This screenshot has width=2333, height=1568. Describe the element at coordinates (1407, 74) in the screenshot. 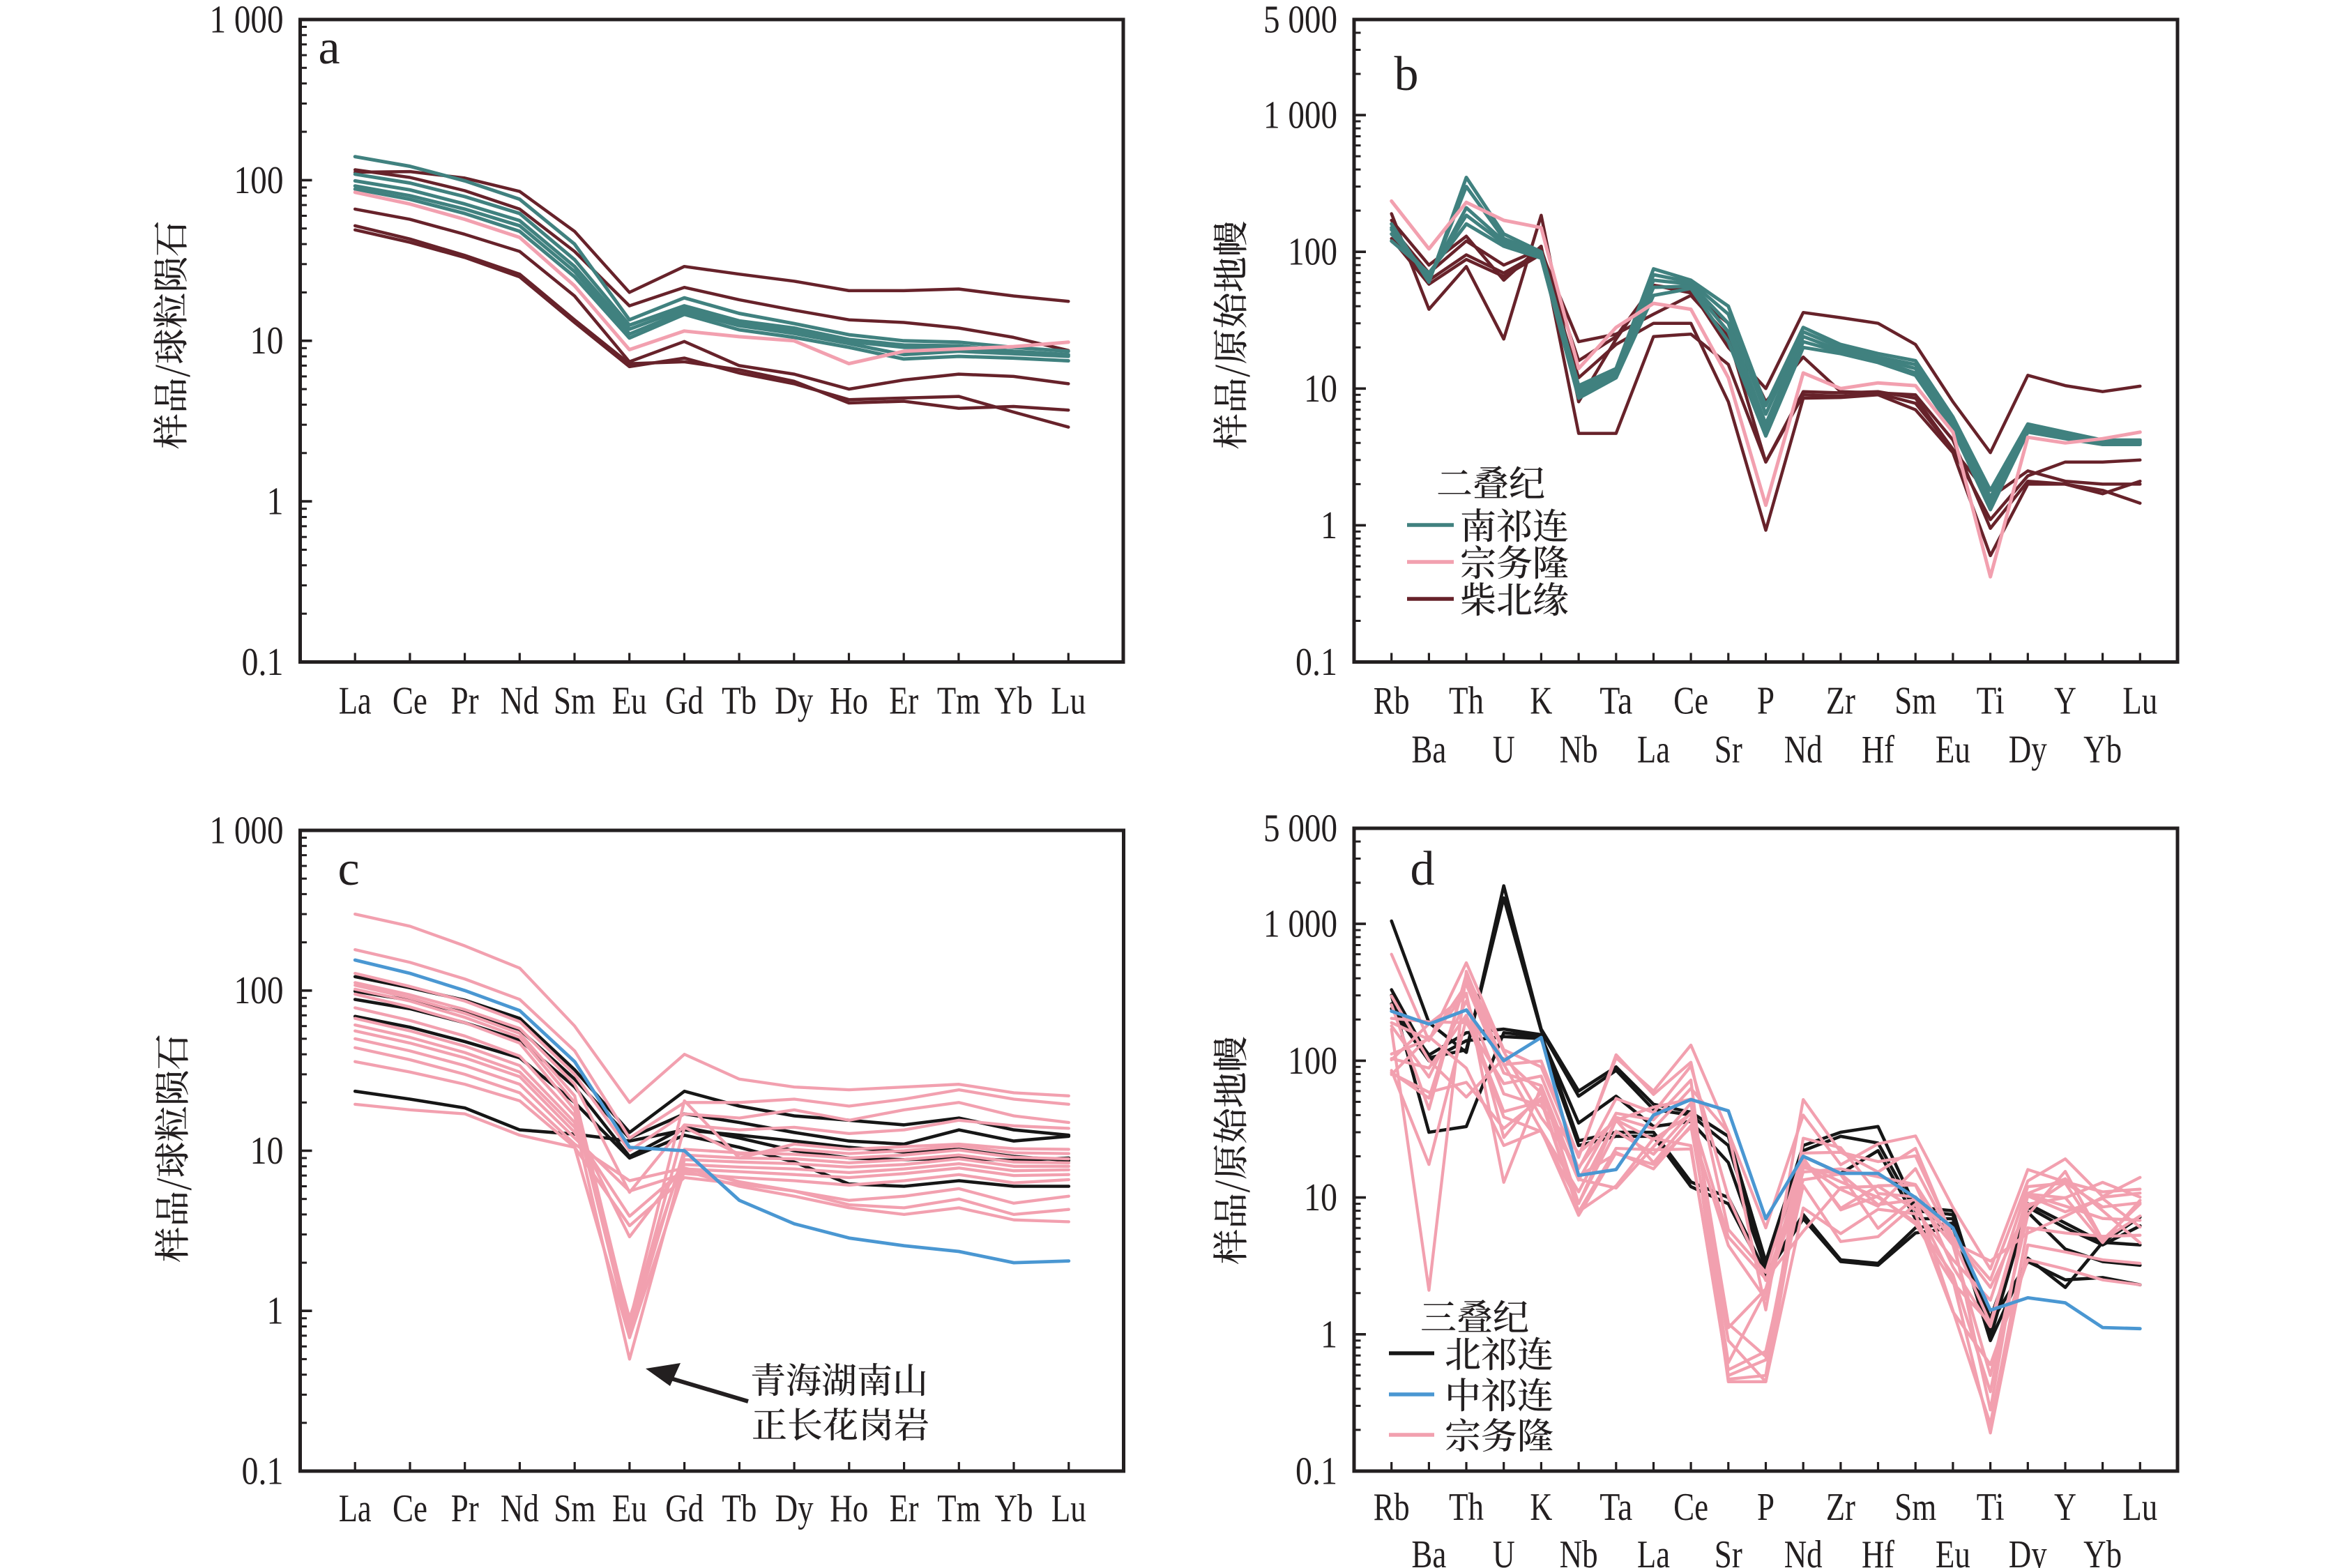

I see `svg-text: b` at that location.